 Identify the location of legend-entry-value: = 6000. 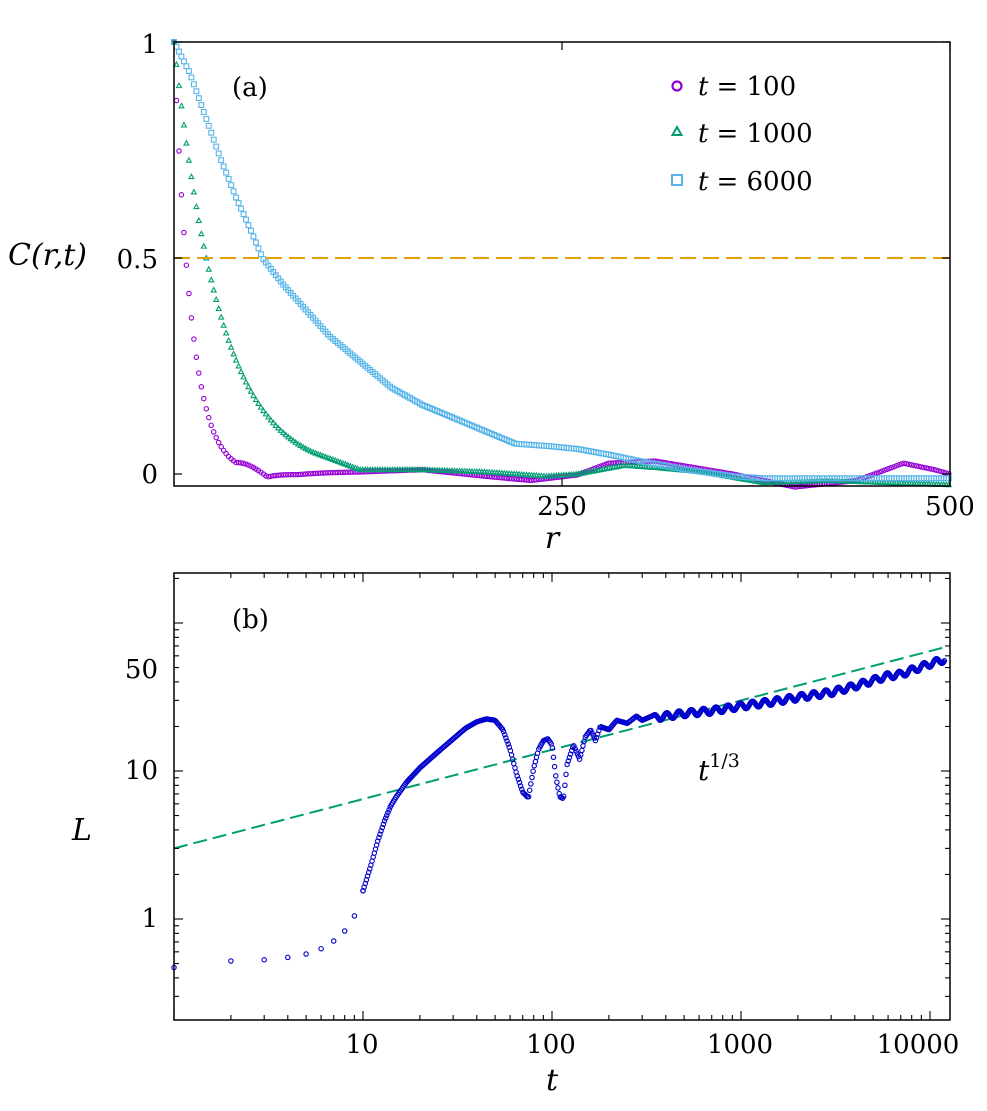
(764, 182).